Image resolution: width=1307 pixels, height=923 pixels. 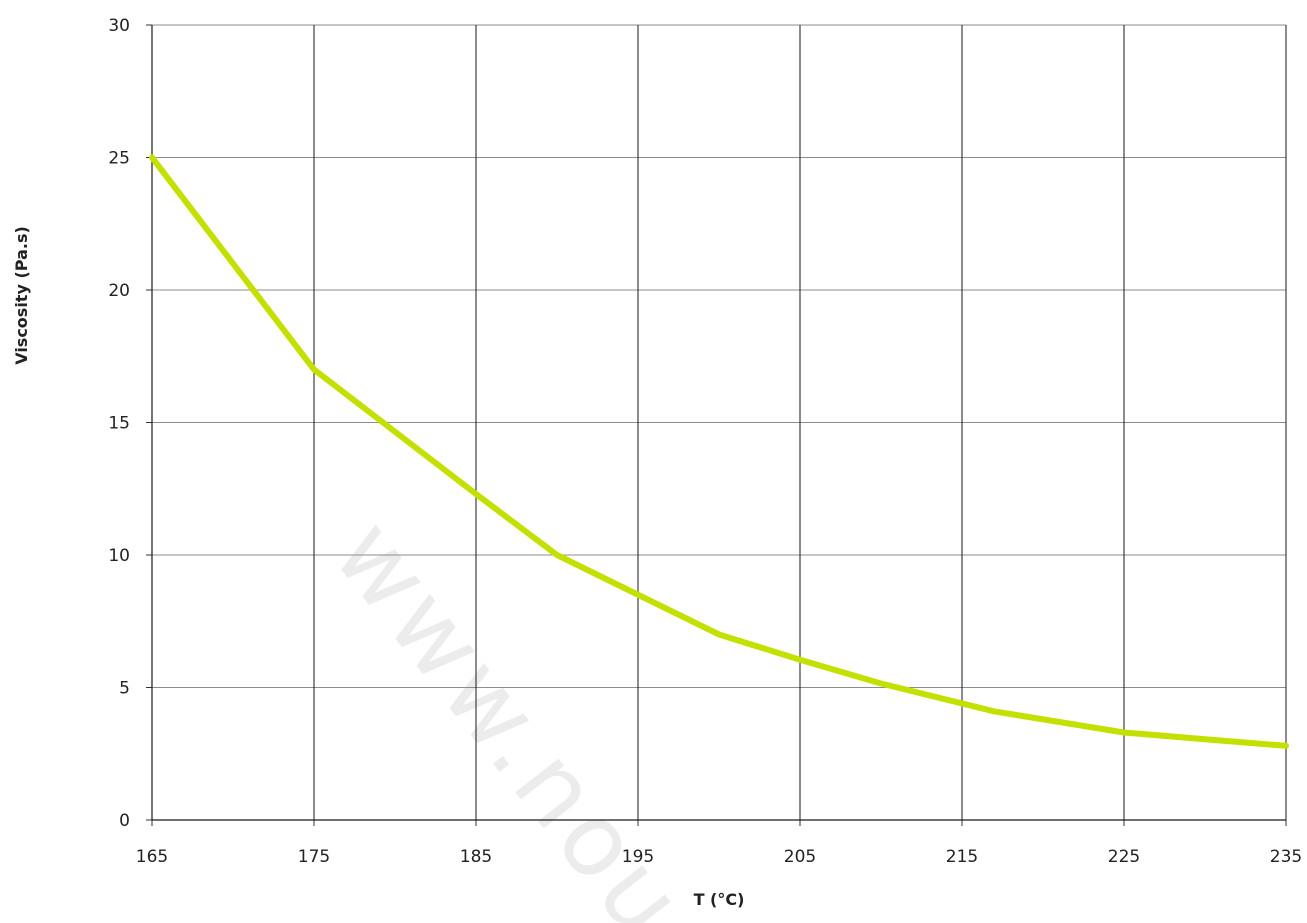 I want to click on x-tick-label: 175, so click(x=314, y=857).